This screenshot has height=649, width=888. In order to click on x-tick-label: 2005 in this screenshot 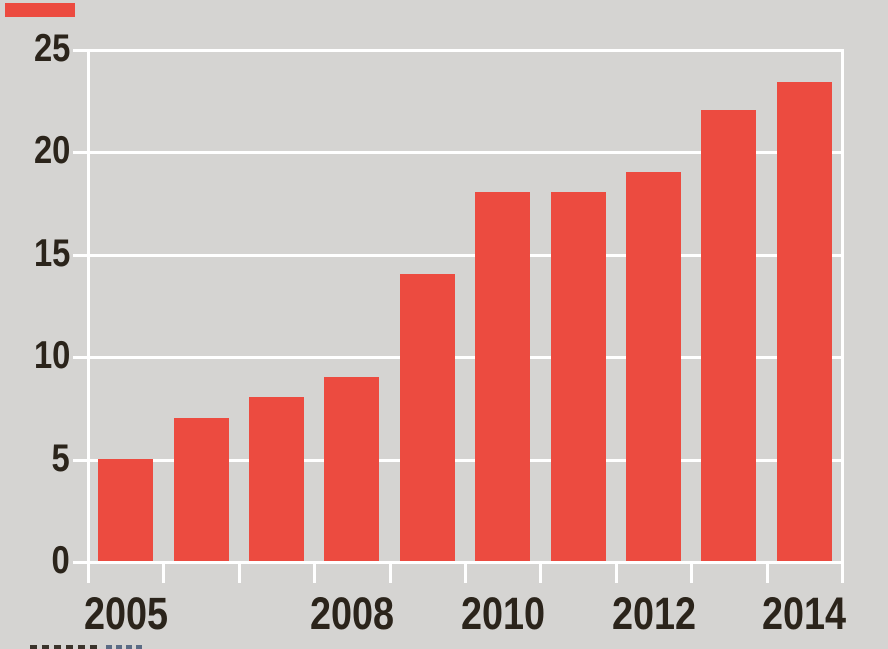, I will do `click(125, 613)`.